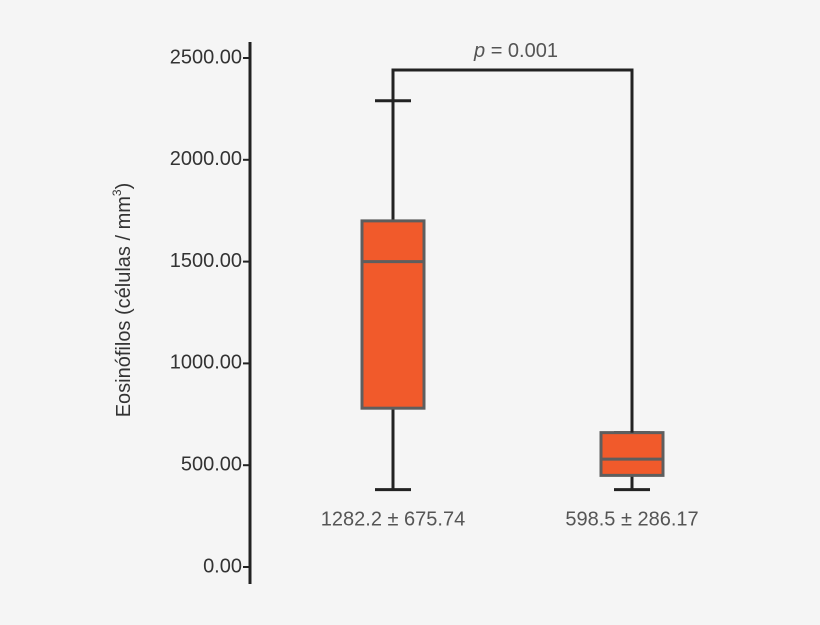 The height and width of the screenshot is (625, 820). I want to click on annotation-symbol: p, so click(479, 51).